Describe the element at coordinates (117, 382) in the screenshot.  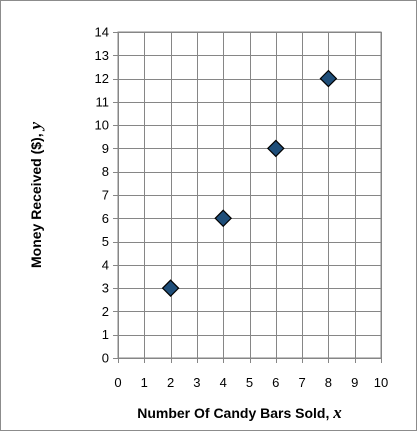
I see `x-tick-label: 0` at that location.